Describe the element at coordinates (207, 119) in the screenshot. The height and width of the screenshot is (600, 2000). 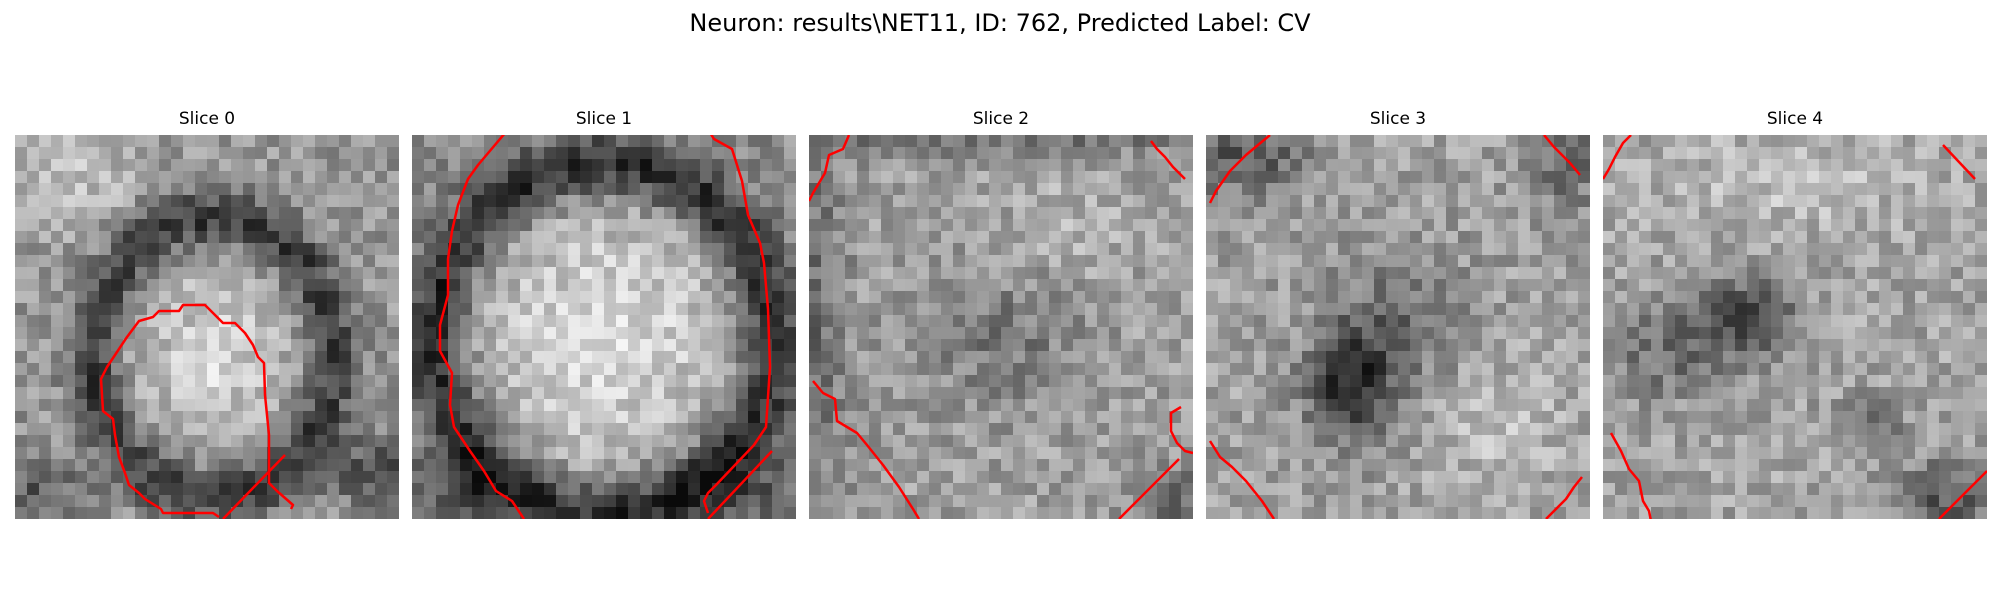
I see `slice-title: Slice 0` at that location.